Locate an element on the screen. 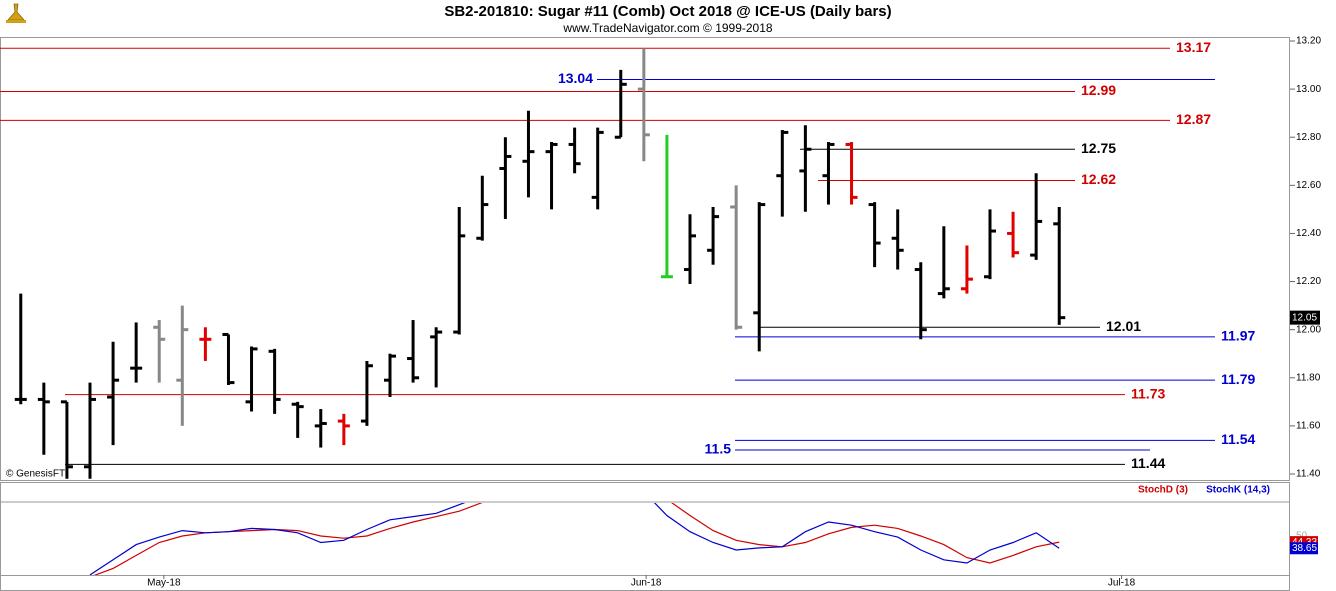 The width and height of the screenshot is (1336, 591). chart-subtitle: www.TradeNavigator.com © 1999-2018 is located at coordinates (667, 28).